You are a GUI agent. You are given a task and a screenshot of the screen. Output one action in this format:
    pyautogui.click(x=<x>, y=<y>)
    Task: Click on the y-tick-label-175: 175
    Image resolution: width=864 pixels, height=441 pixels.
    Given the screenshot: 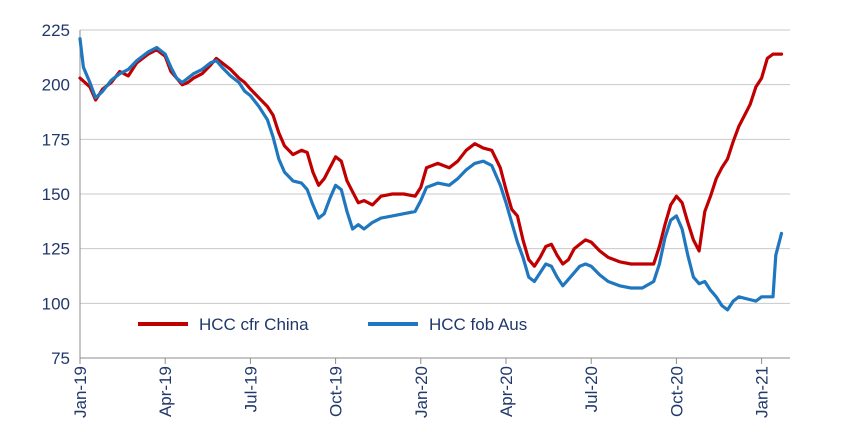 What is the action you would take?
    pyautogui.click(x=56, y=139)
    